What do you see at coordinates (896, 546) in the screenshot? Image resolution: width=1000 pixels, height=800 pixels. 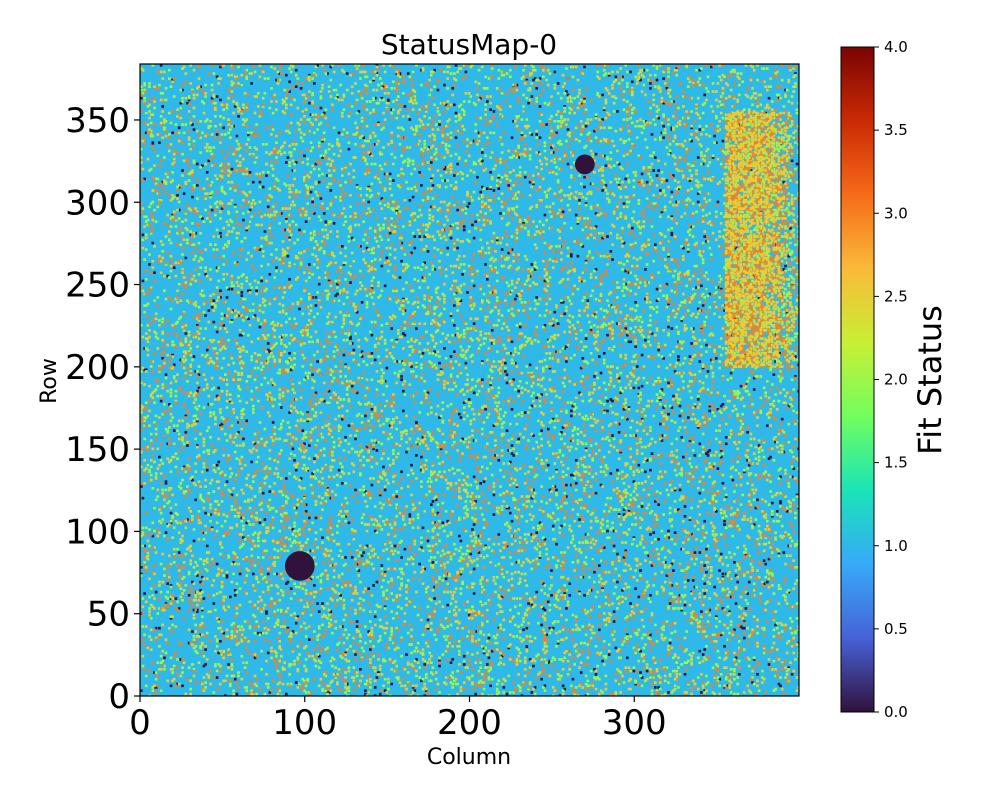 I see `colorbar-tick-label: 1.0` at bounding box center [896, 546].